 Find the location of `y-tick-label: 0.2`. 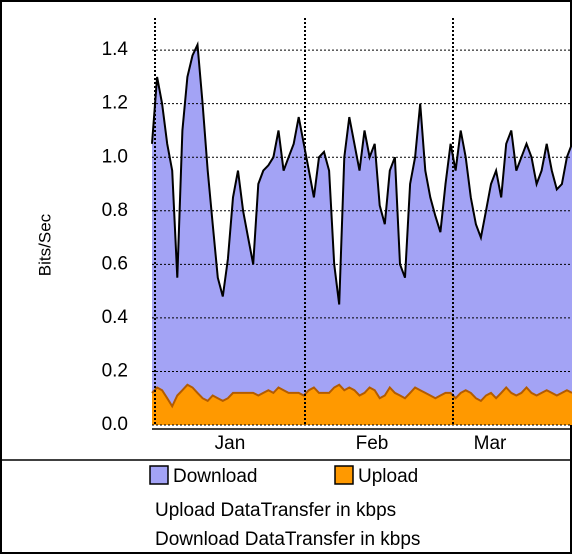

y-tick-label: 0.2 is located at coordinates (115, 370).